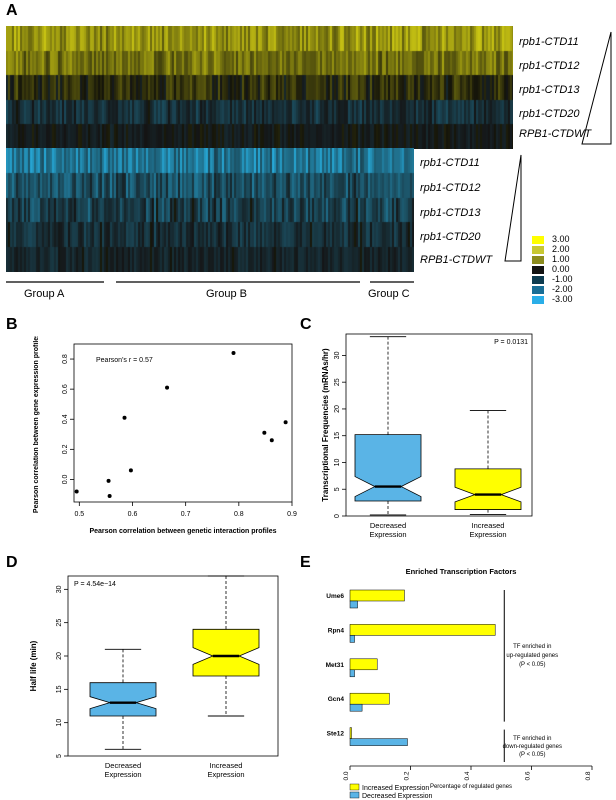 This screenshot has height=800, width=616. I want to click on heatmap-bottom-row-label: rpb1-CTD13, so click(450, 213).